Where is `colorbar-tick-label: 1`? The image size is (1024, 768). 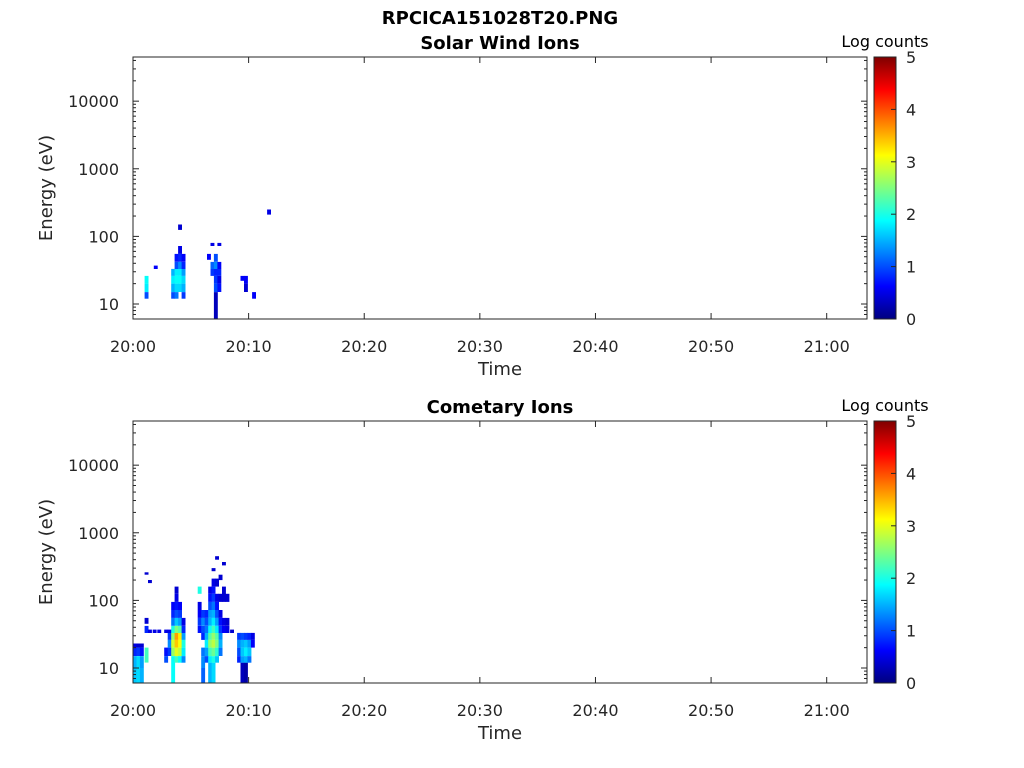 colorbar-tick-label: 1 is located at coordinates (911, 267).